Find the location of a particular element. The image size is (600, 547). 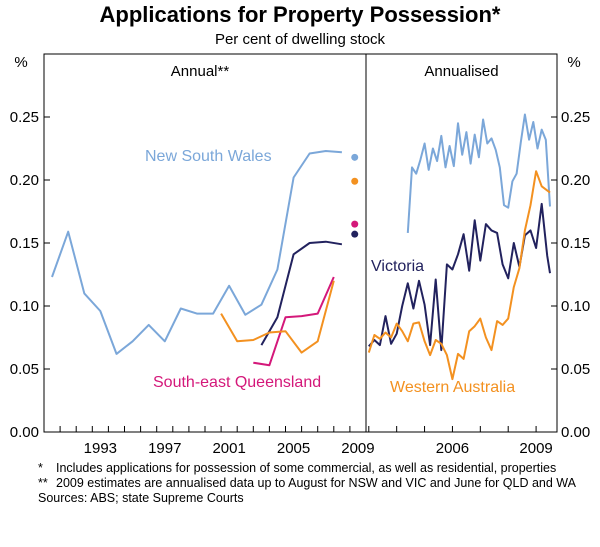

x-tick-label-left: 2009 is located at coordinates (357, 448).